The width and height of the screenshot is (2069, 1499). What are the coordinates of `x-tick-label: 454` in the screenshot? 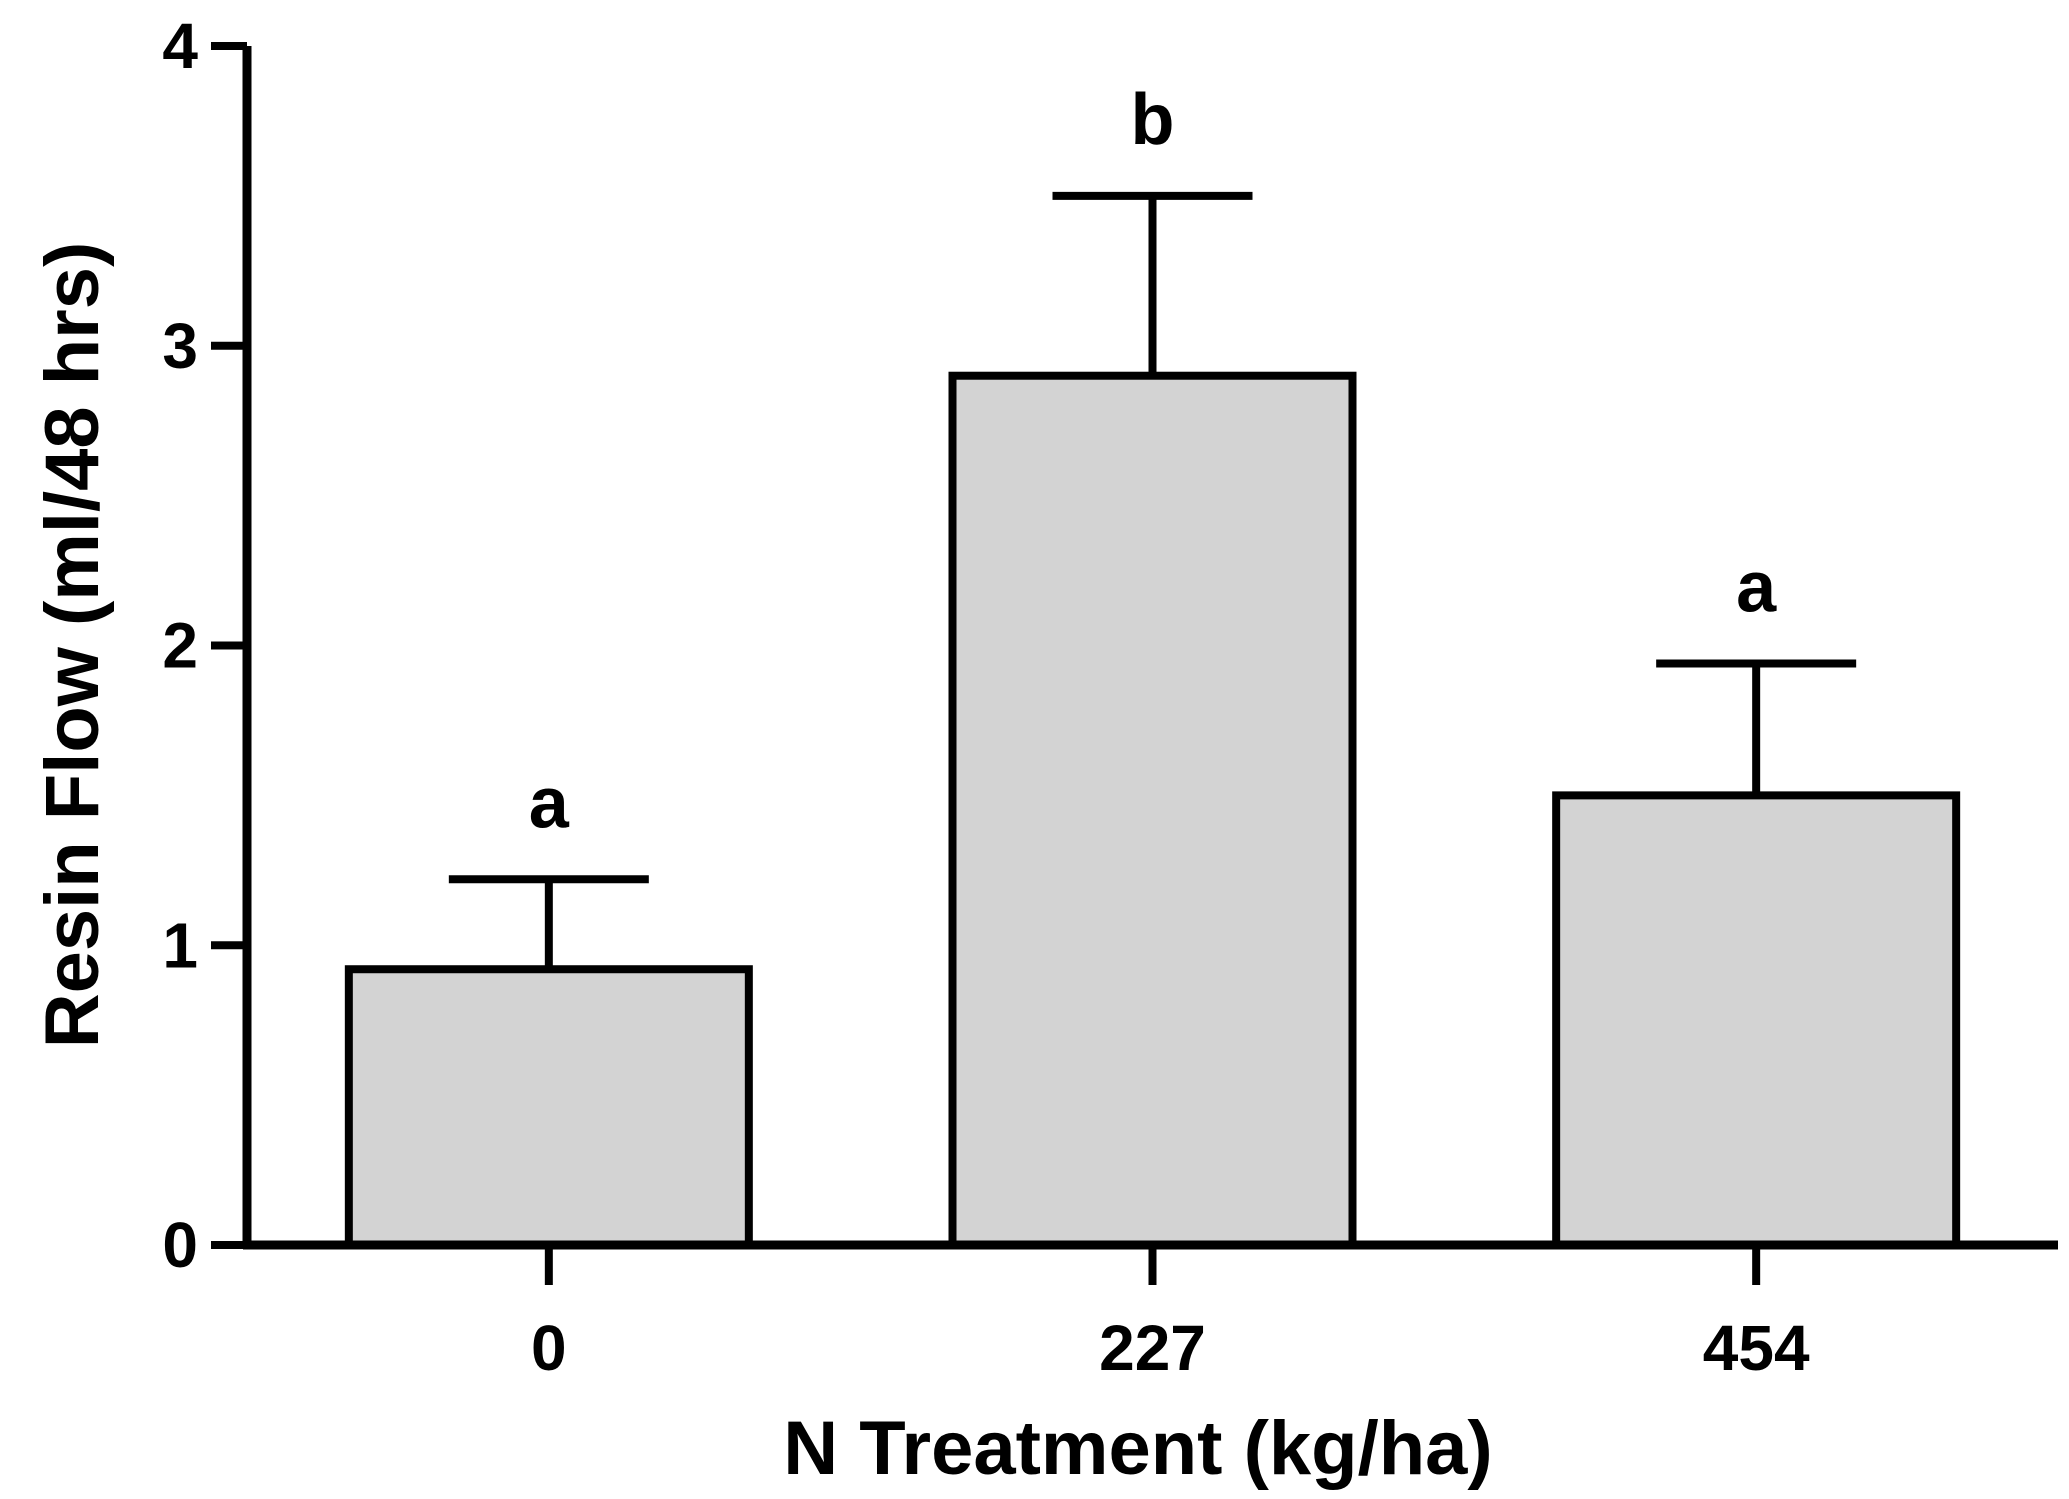 It's located at (1756, 1348).